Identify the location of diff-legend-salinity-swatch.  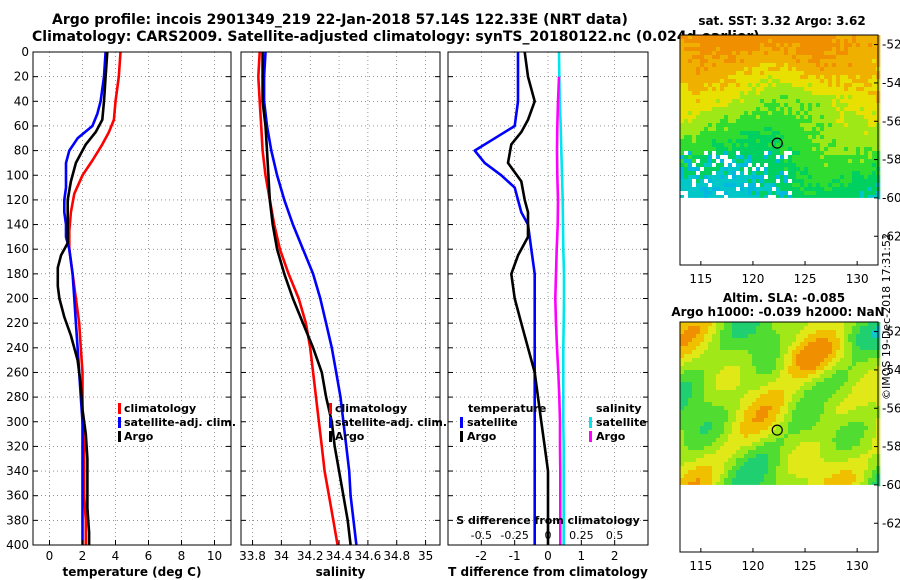
(590, 436).